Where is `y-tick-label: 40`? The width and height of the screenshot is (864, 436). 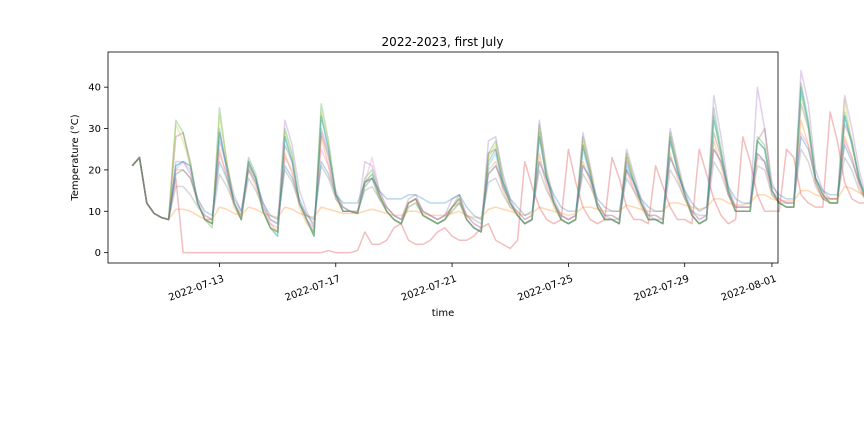
y-tick-label: 40 is located at coordinates (94, 88).